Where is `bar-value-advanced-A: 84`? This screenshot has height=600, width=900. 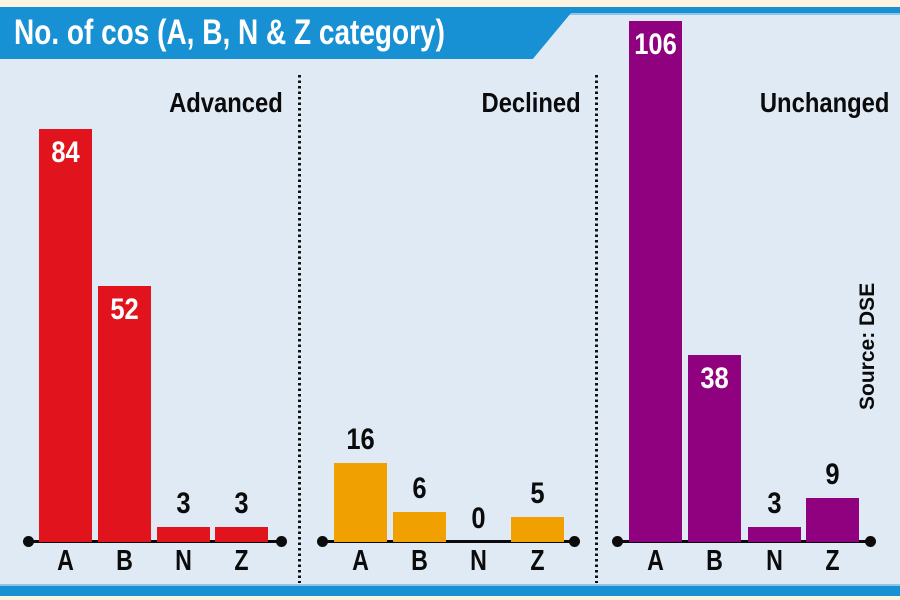
bar-value-advanced-A: 84 is located at coordinates (65, 152).